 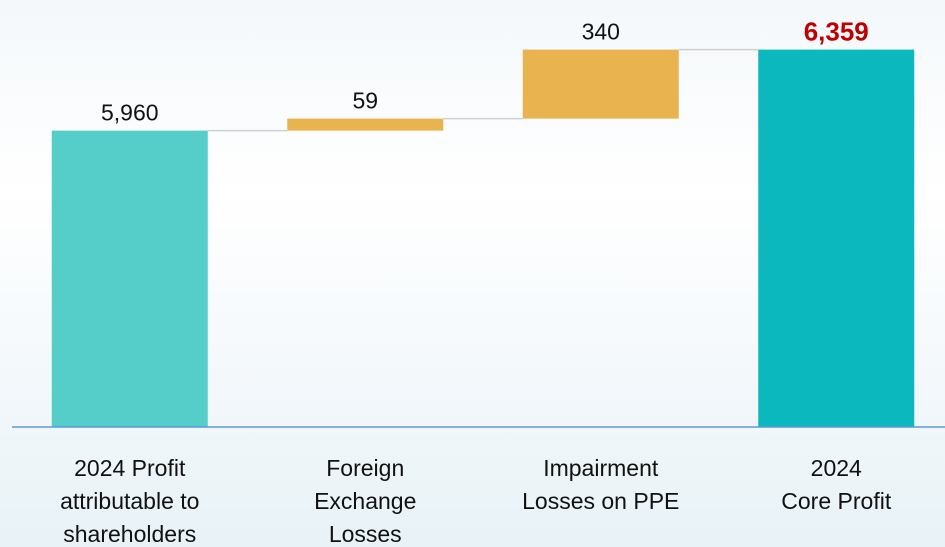 I want to click on x-tick-label: Losses on PPE, so click(x=600, y=501).